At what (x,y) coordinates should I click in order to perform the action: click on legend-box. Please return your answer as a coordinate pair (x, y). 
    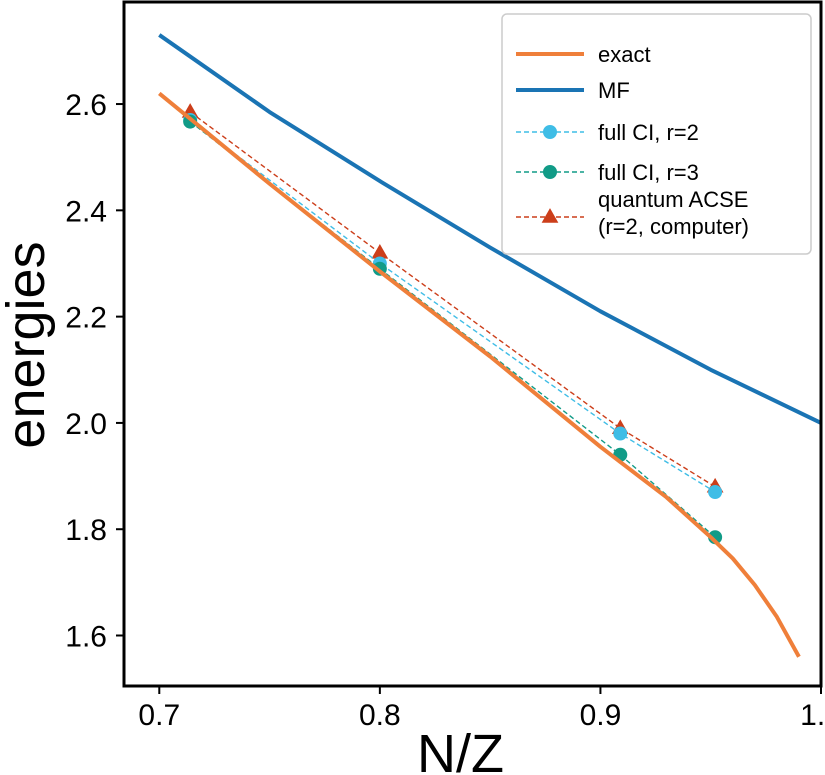
    Looking at the image, I should click on (656, 134).